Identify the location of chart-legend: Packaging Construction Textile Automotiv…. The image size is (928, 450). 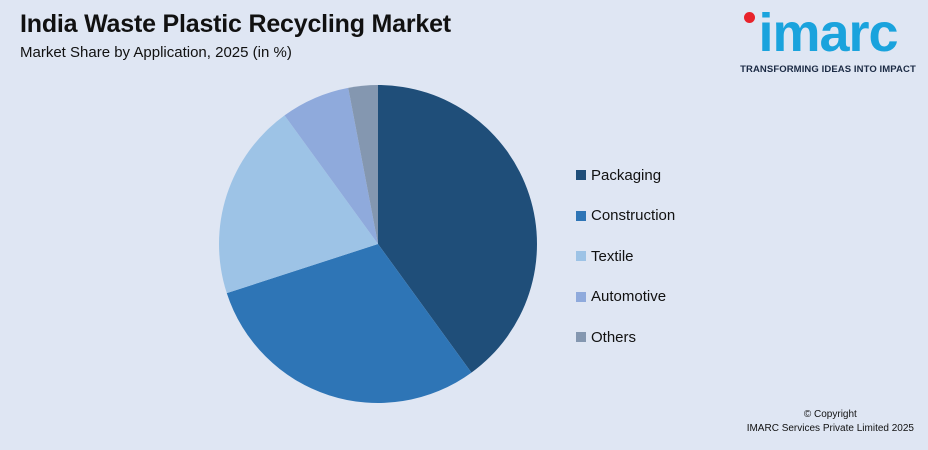
(625, 256).